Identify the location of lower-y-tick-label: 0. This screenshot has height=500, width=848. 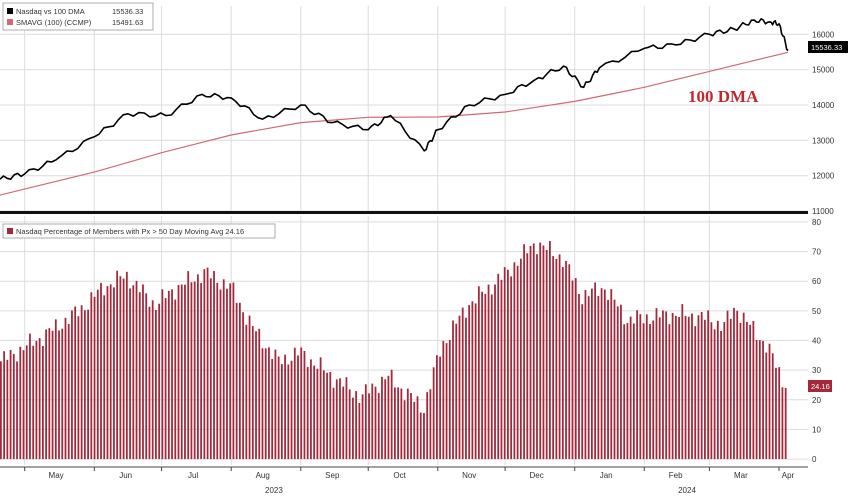
(814, 459).